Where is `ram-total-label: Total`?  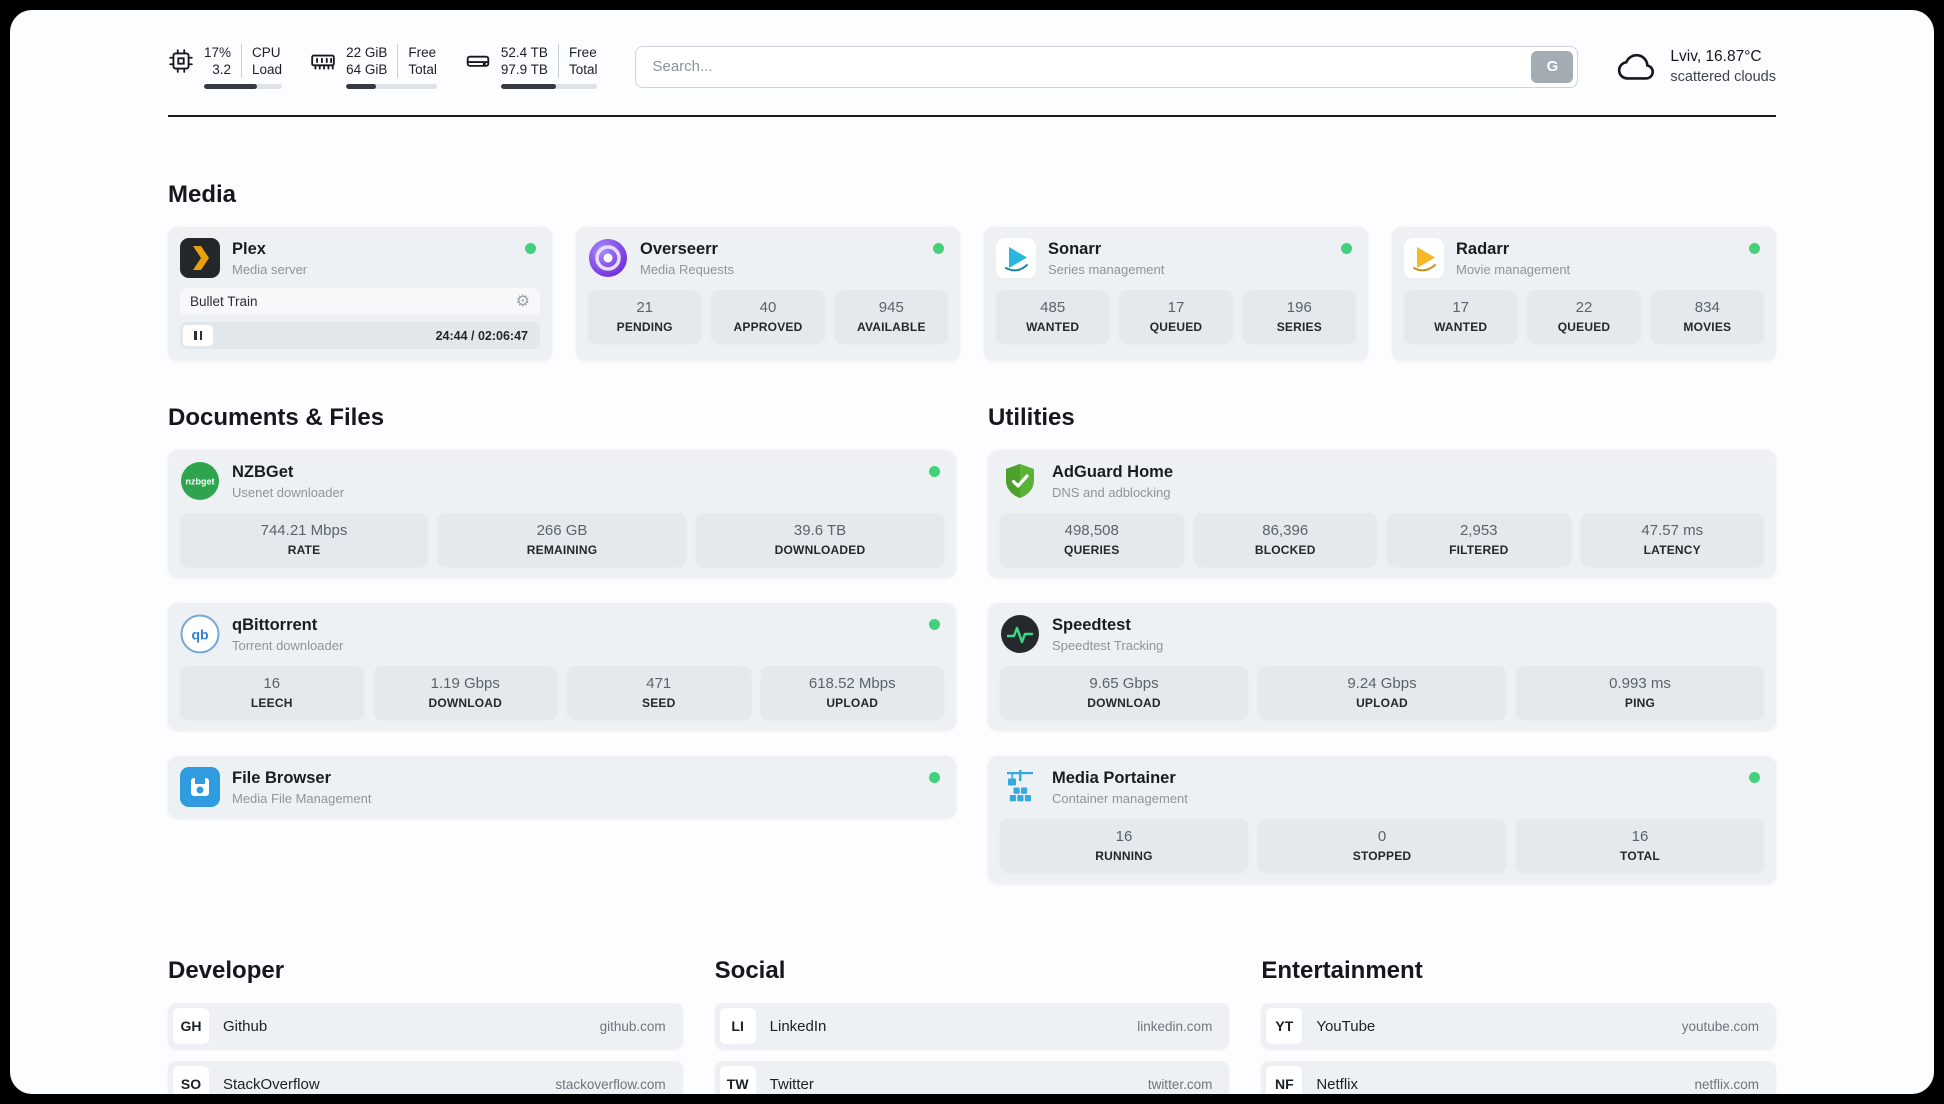 ram-total-label: Total is located at coordinates (422, 69).